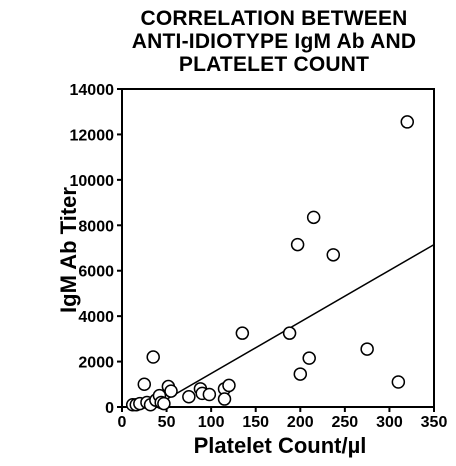 Image resolution: width=456 pixels, height=466 pixels. Describe the element at coordinates (96, 249) in the screenshot. I see `y-axis: 0 2000 4000 6000 8000 10000 12000 14000` at that location.